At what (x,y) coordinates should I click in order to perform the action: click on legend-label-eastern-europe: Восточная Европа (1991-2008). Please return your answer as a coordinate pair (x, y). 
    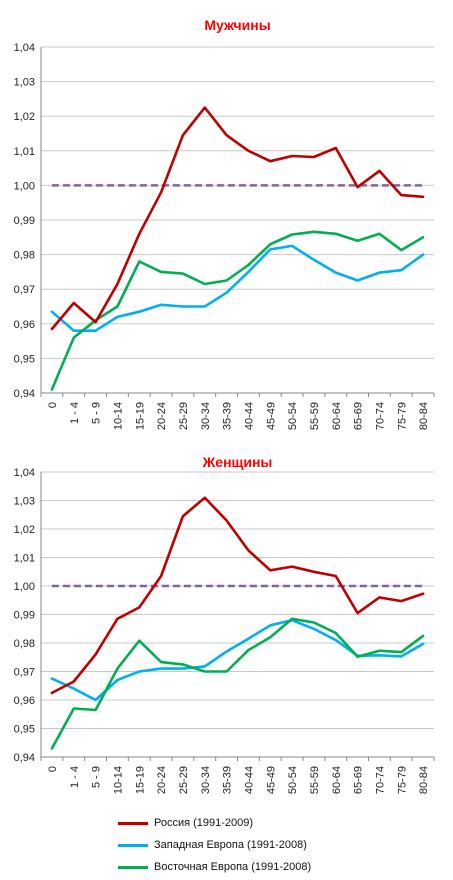
    Looking at the image, I should click on (233, 867).